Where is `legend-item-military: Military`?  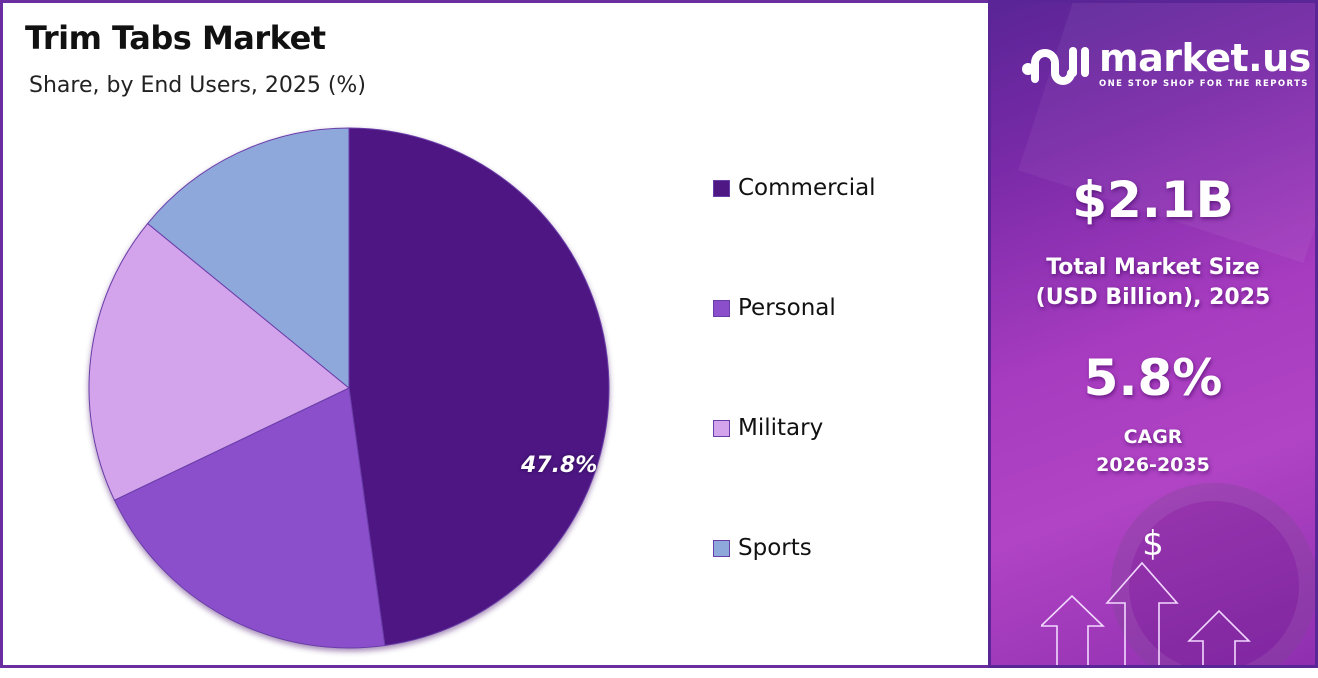
legend-item-military: Military is located at coordinates (768, 428).